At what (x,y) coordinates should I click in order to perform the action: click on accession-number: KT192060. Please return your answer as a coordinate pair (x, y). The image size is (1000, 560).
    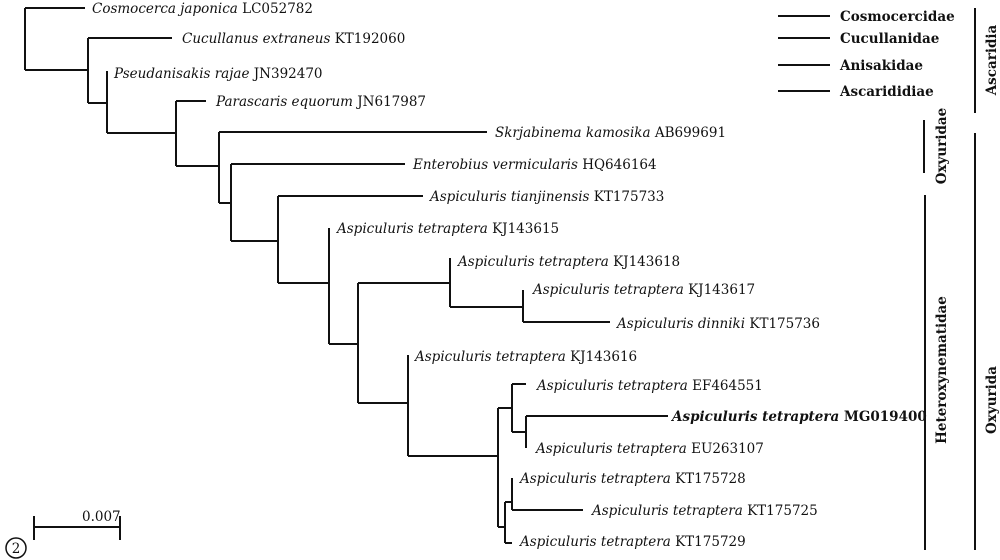
    Looking at the image, I should click on (370, 39).